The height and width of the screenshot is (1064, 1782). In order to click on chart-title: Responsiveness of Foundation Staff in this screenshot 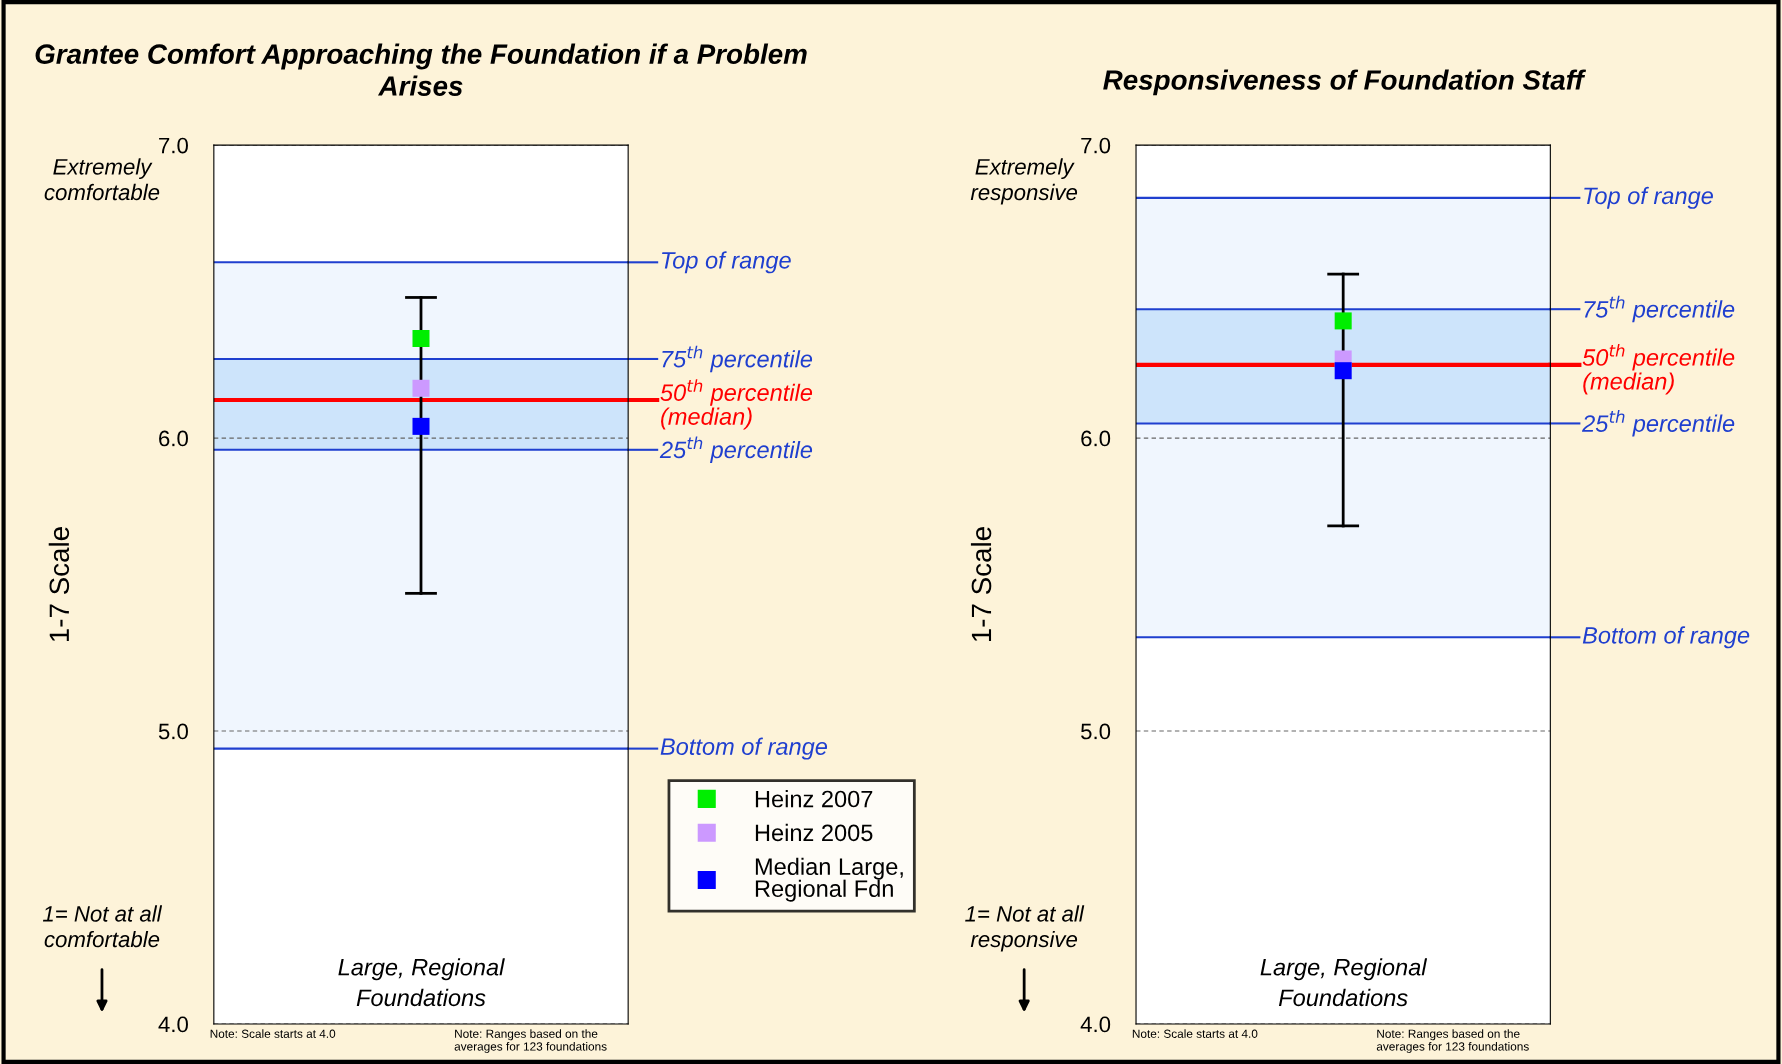, I will do `click(1345, 82)`.